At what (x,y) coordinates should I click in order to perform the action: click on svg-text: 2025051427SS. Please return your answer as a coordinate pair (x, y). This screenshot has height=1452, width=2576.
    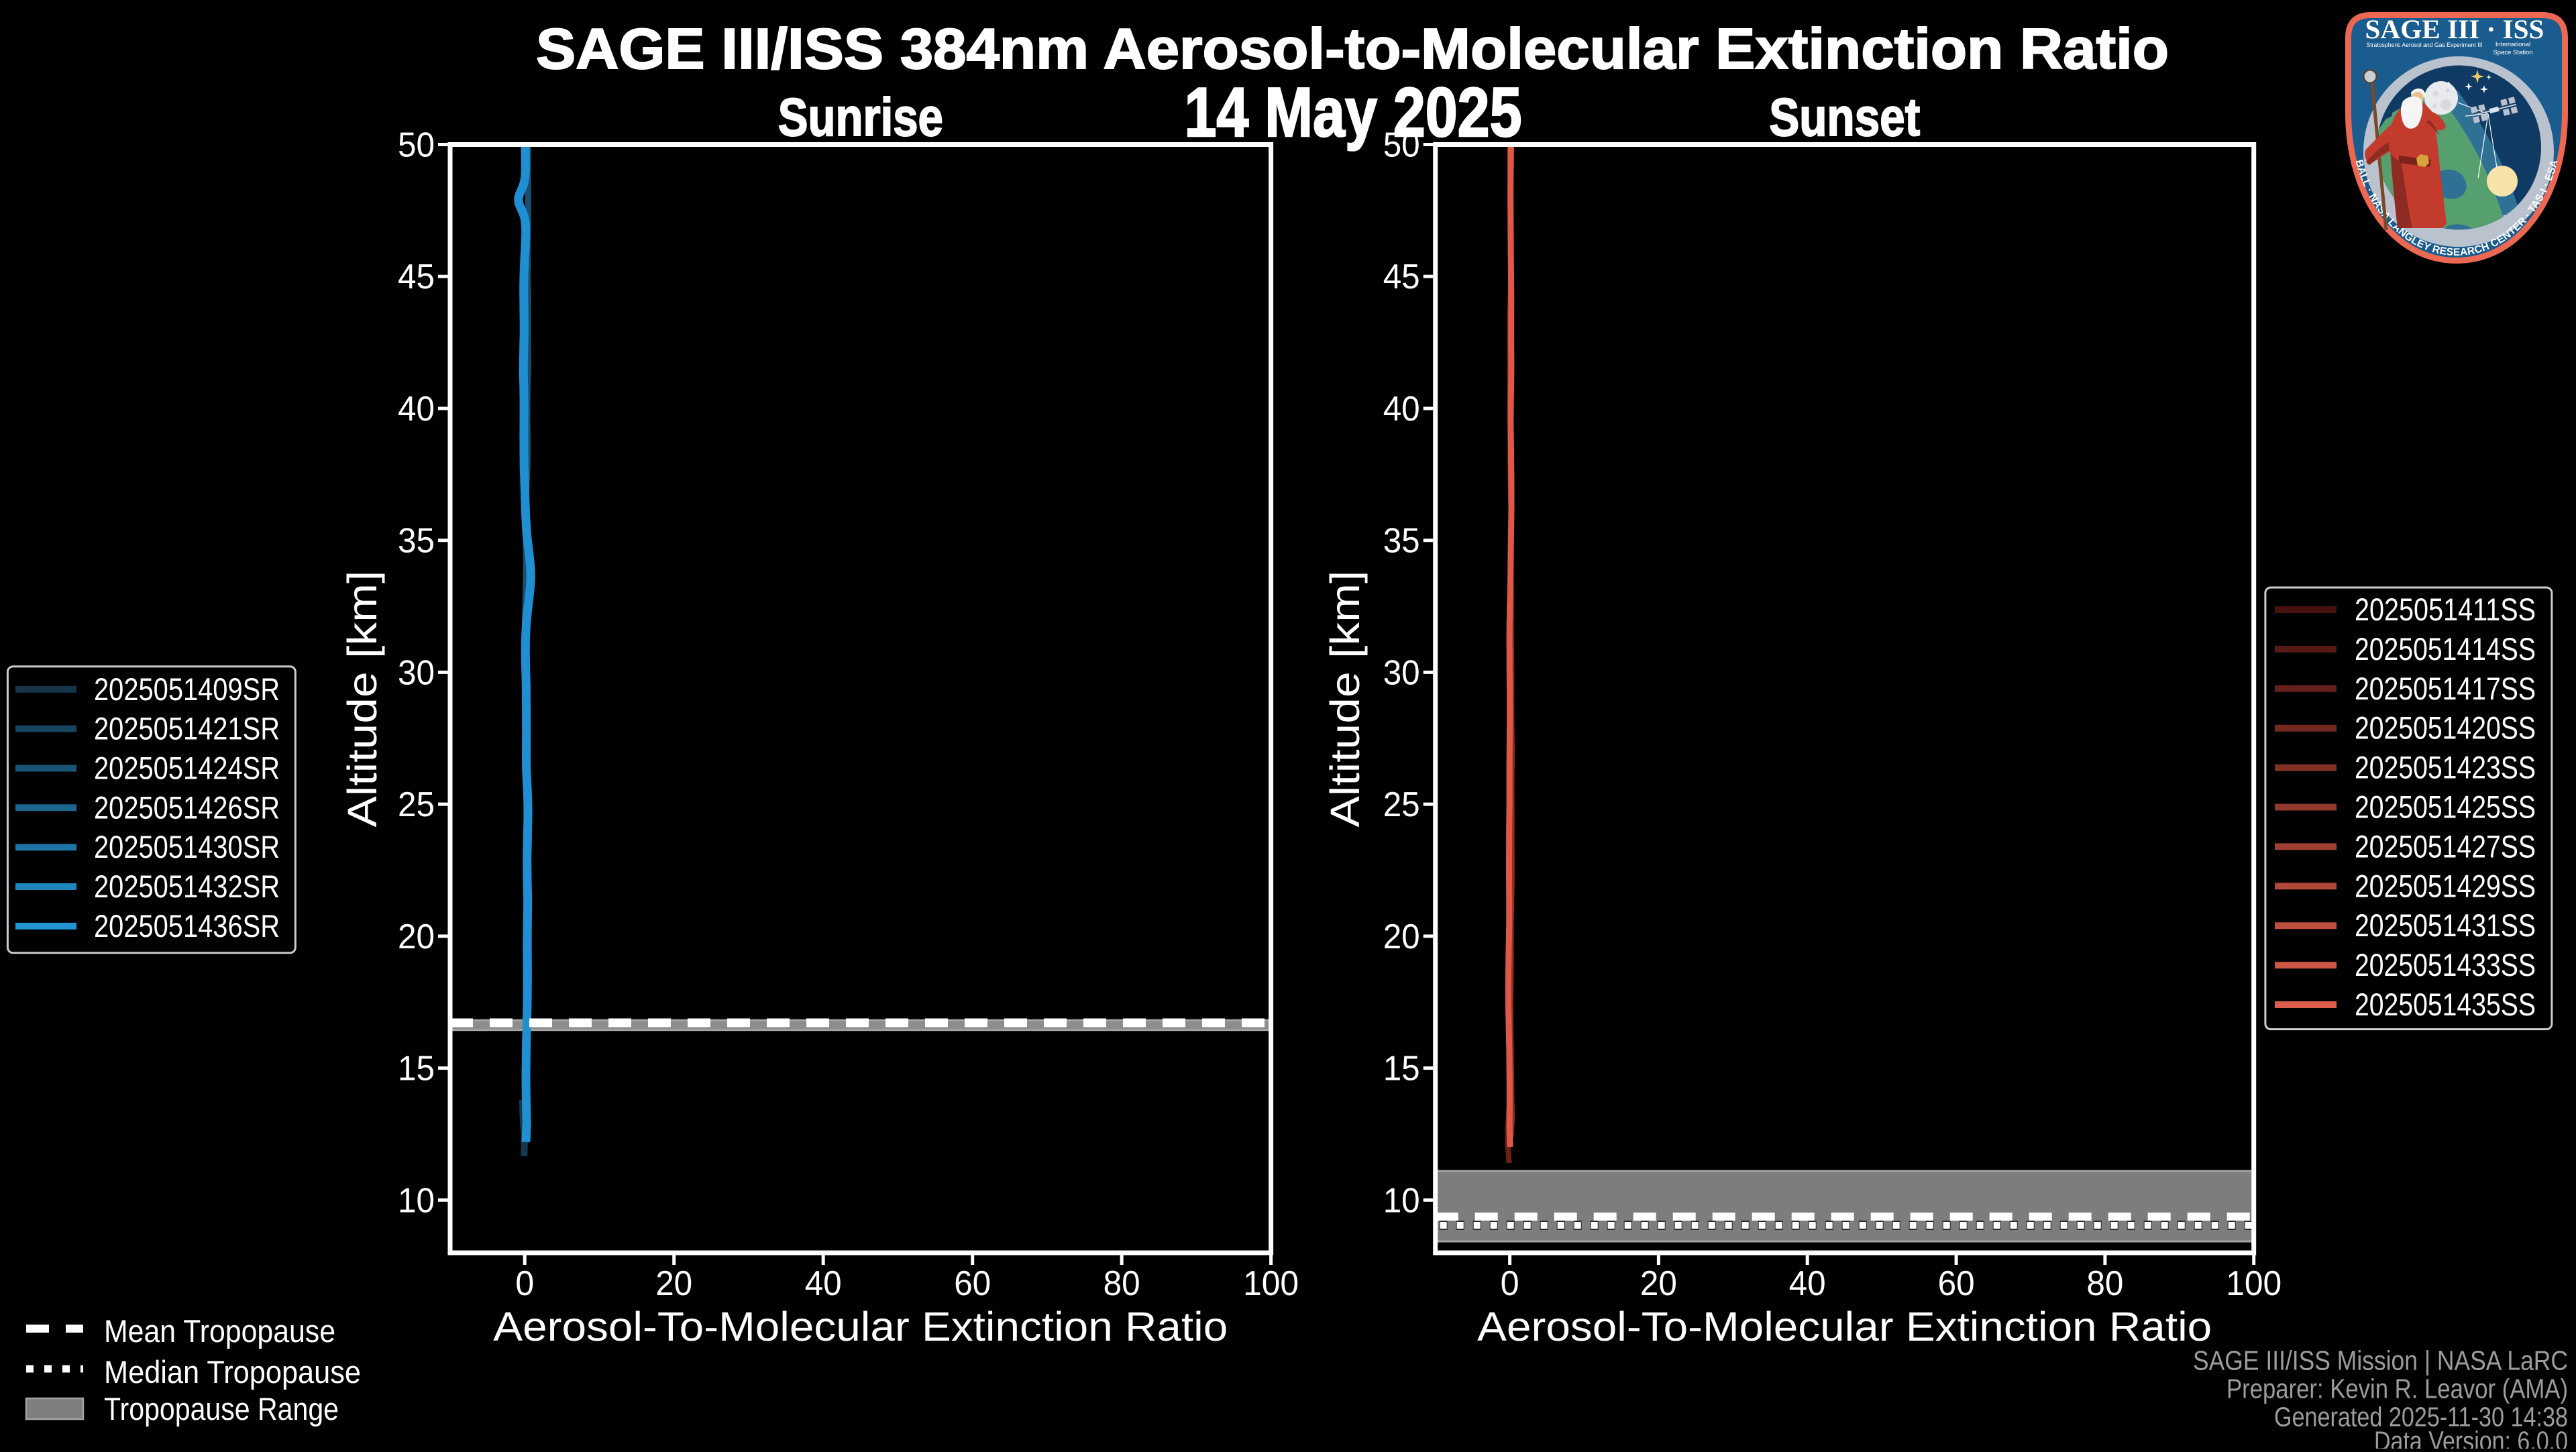
    Looking at the image, I should click on (2445, 846).